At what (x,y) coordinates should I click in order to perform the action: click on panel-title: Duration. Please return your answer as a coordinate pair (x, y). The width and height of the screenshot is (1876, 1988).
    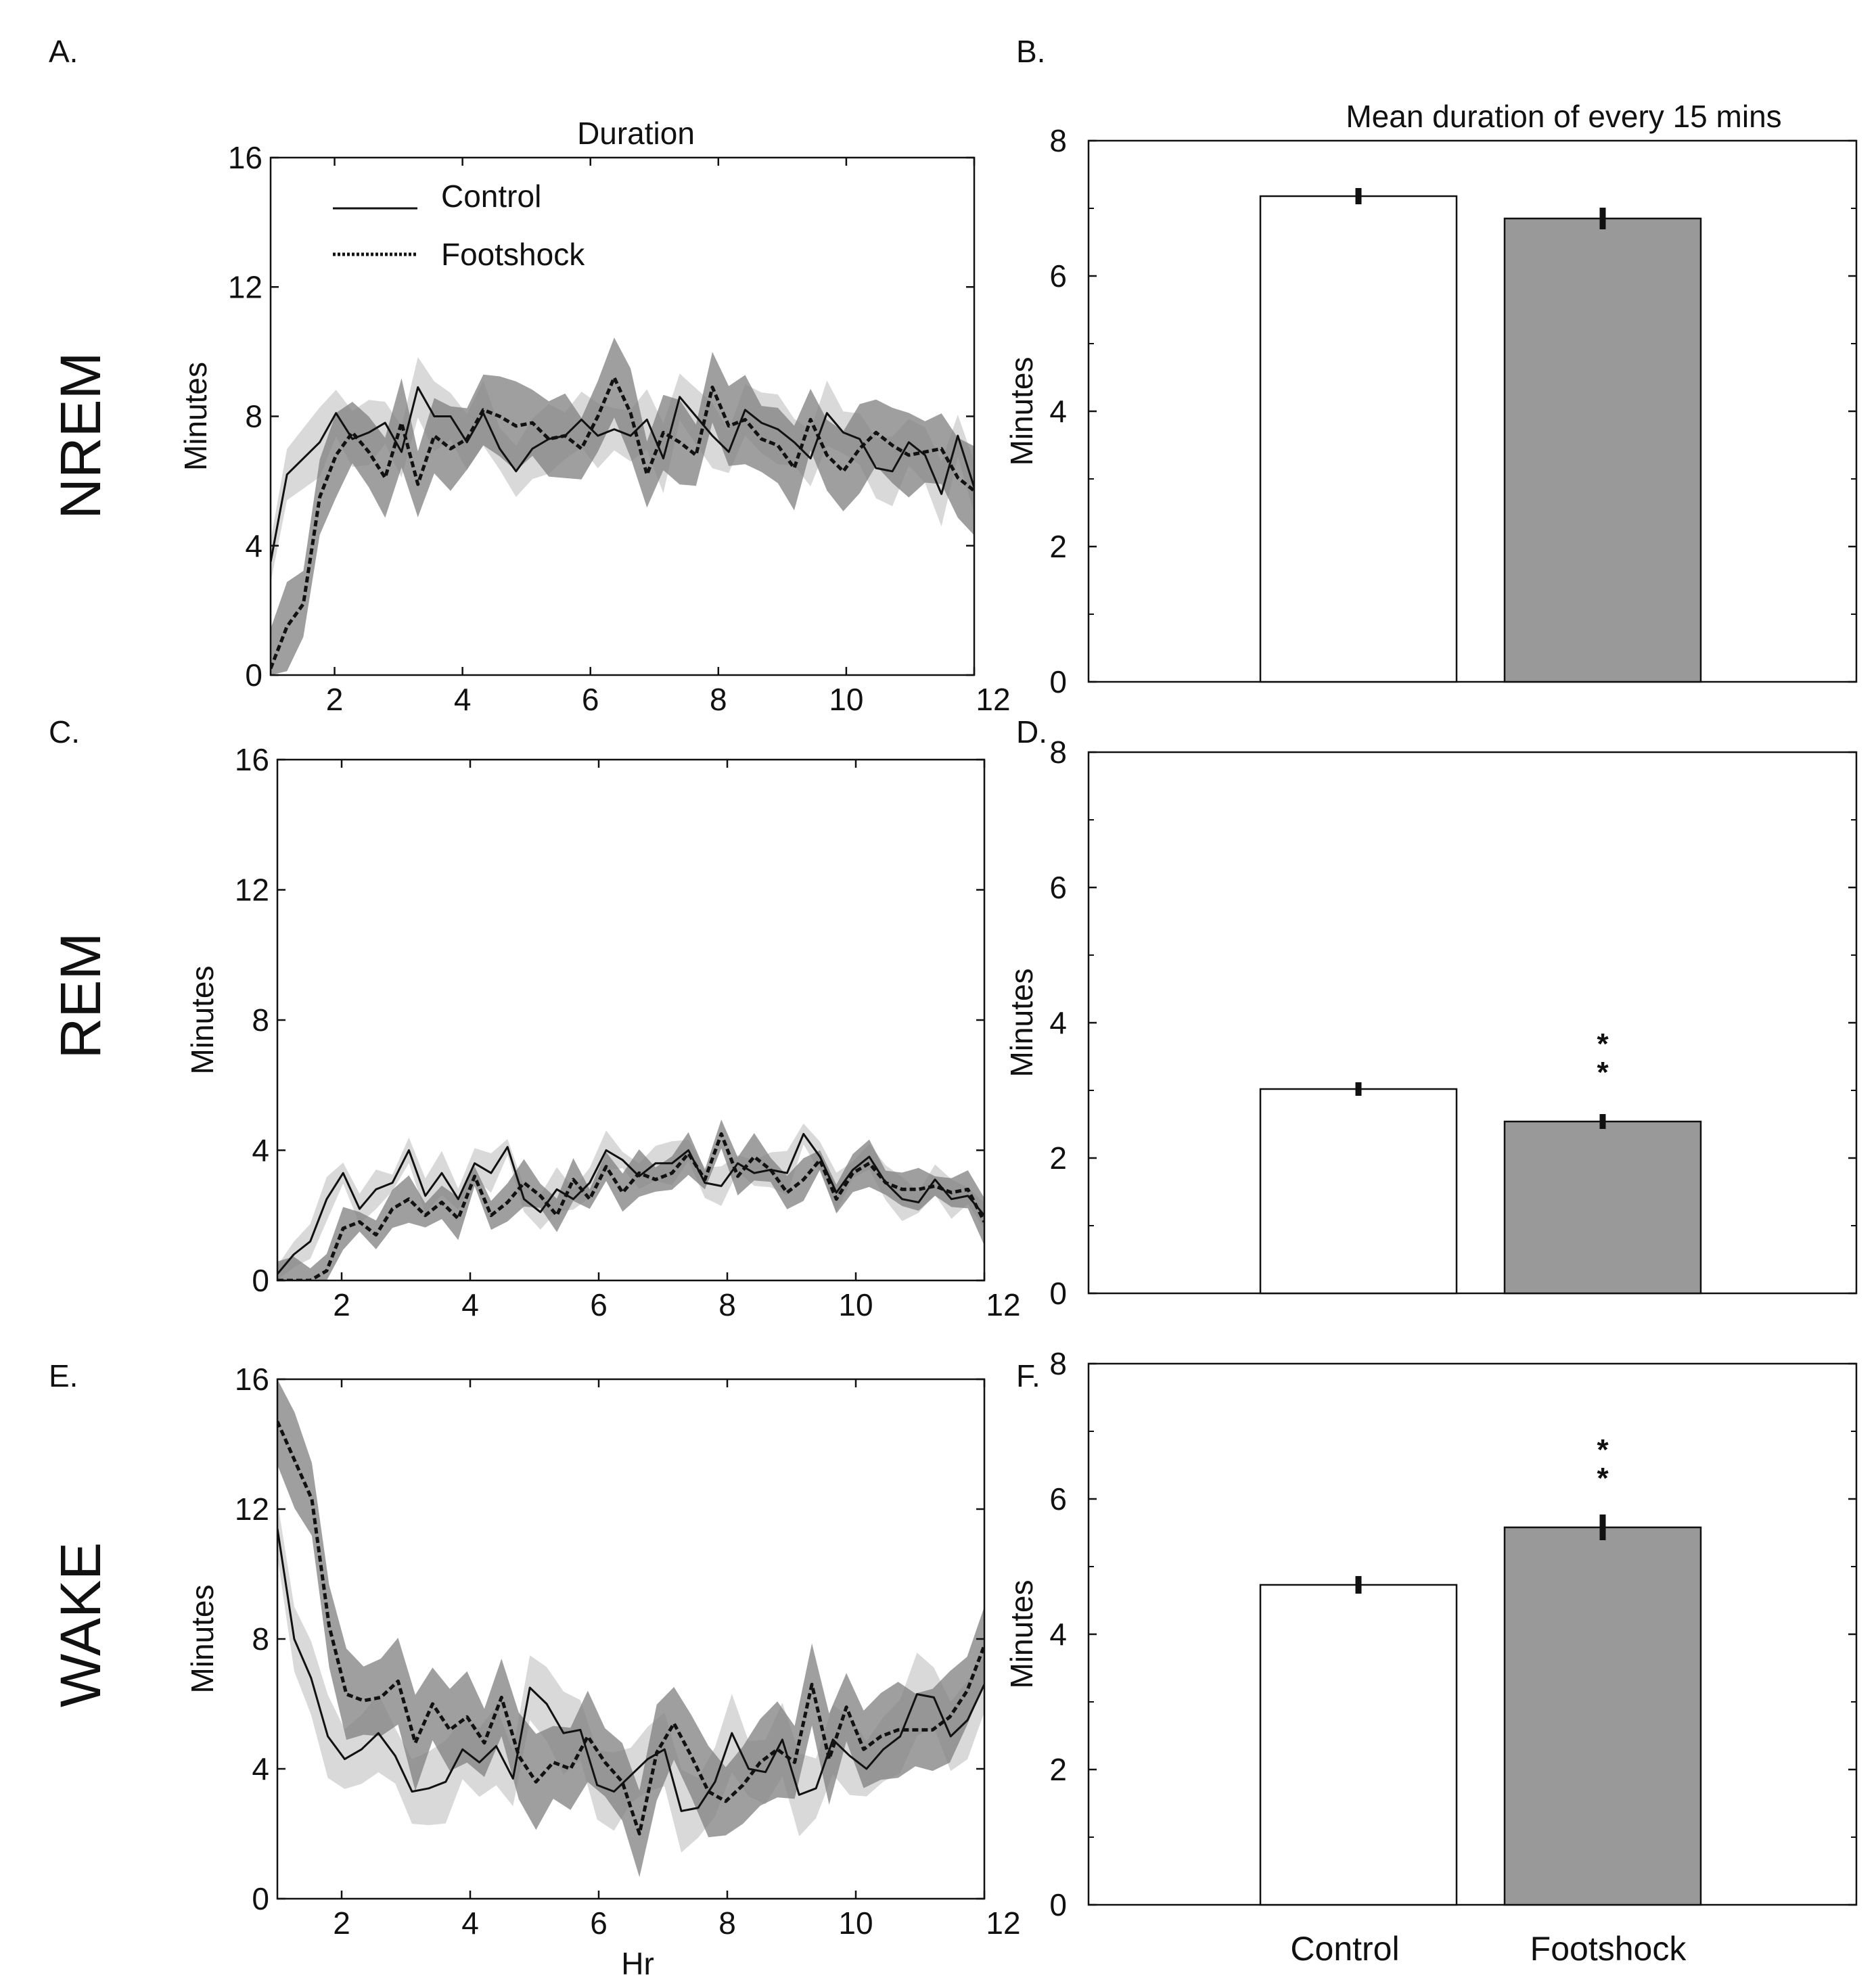
    Looking at the image, I should click on (636, 133).